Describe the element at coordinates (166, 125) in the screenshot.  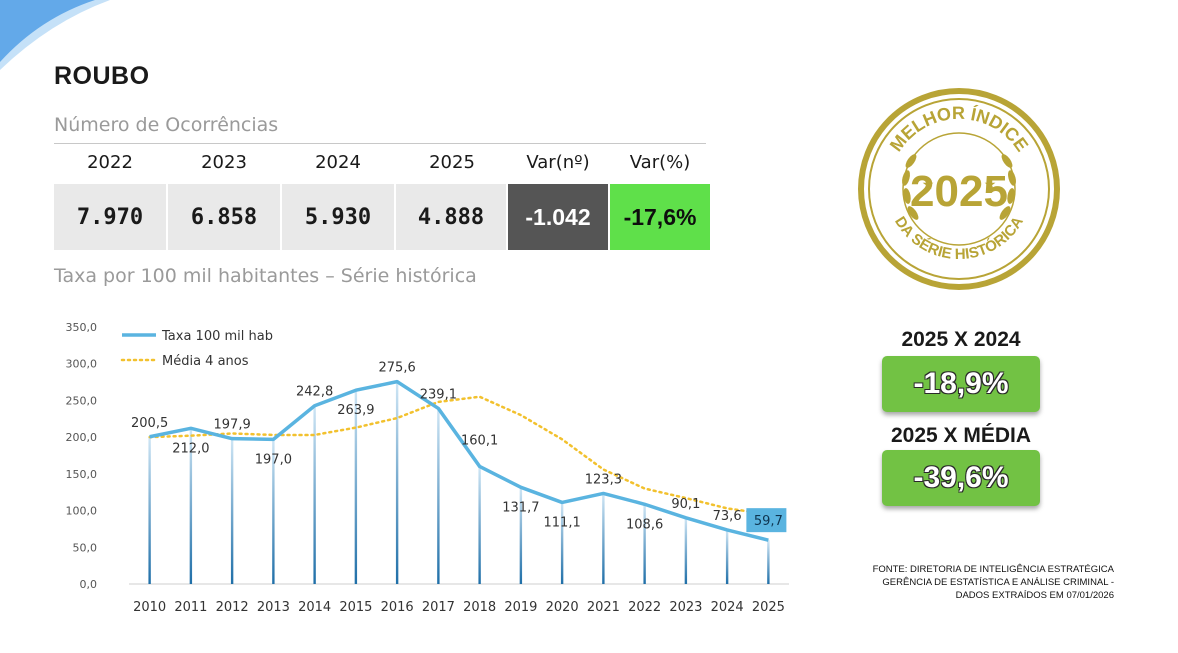
I see `occurrences-heading: Número de Ocorrências` at that location.